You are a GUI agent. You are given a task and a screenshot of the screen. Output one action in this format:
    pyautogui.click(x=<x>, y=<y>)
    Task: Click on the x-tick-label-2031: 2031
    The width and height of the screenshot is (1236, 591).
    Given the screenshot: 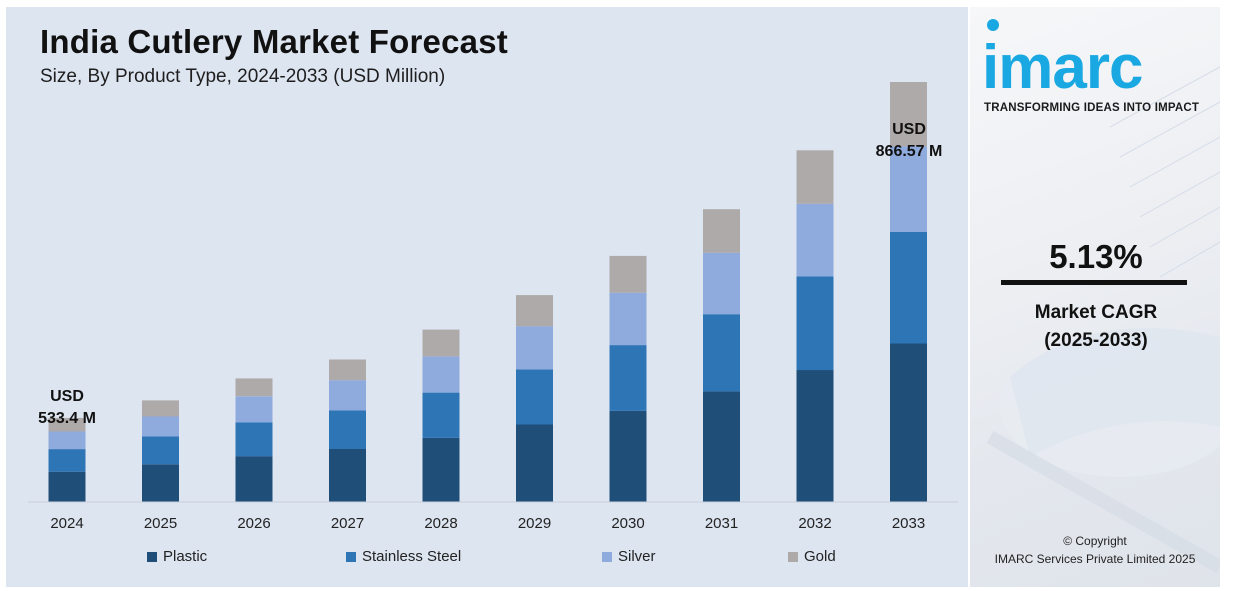 What is the action you would take?
    pyautogui.click(x=721, y=523)
    